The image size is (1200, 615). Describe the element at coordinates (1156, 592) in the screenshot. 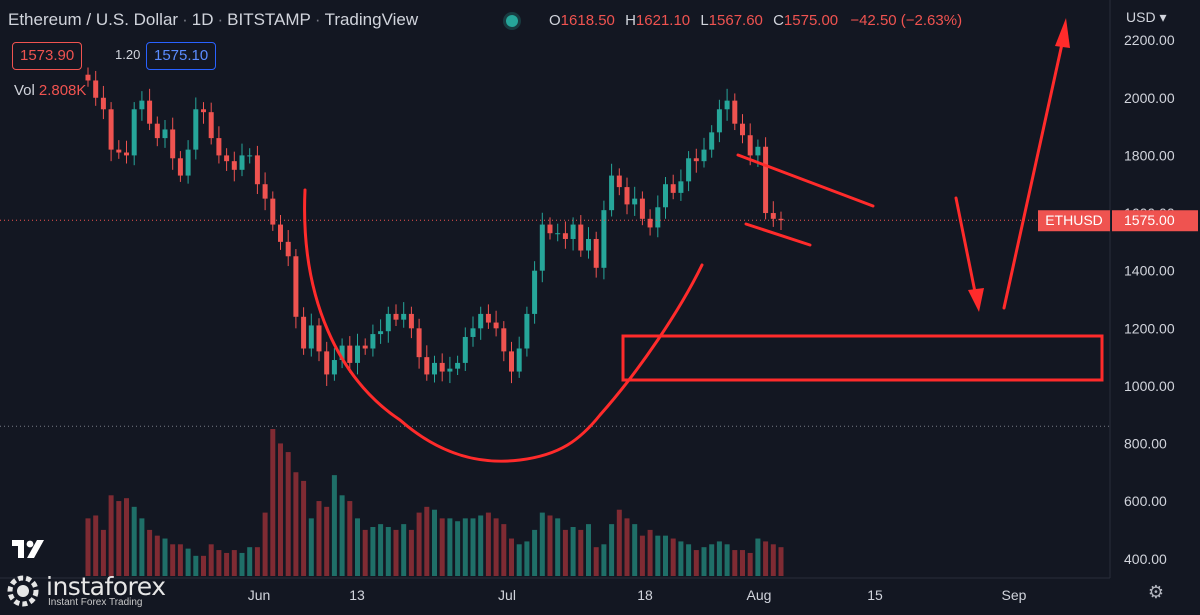

I see `gear-icon: ⚙` at that location.